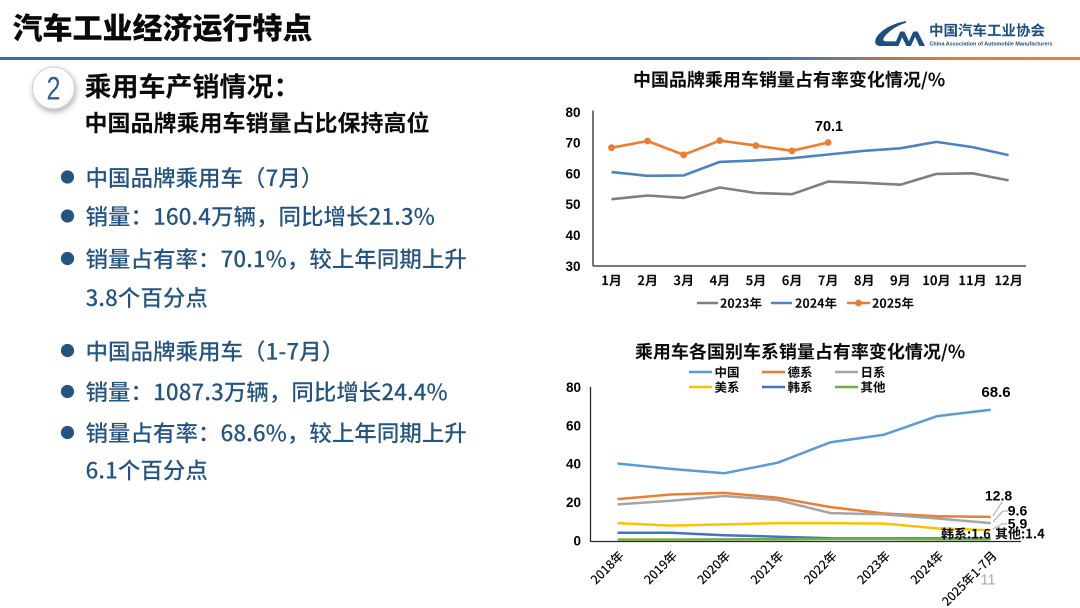 This screenshot has width=1080, height=608. What do you see at coordinates (829, 127) in the screenshot?
I see `svg-text: 70.1` at bounding box center [829, 127].